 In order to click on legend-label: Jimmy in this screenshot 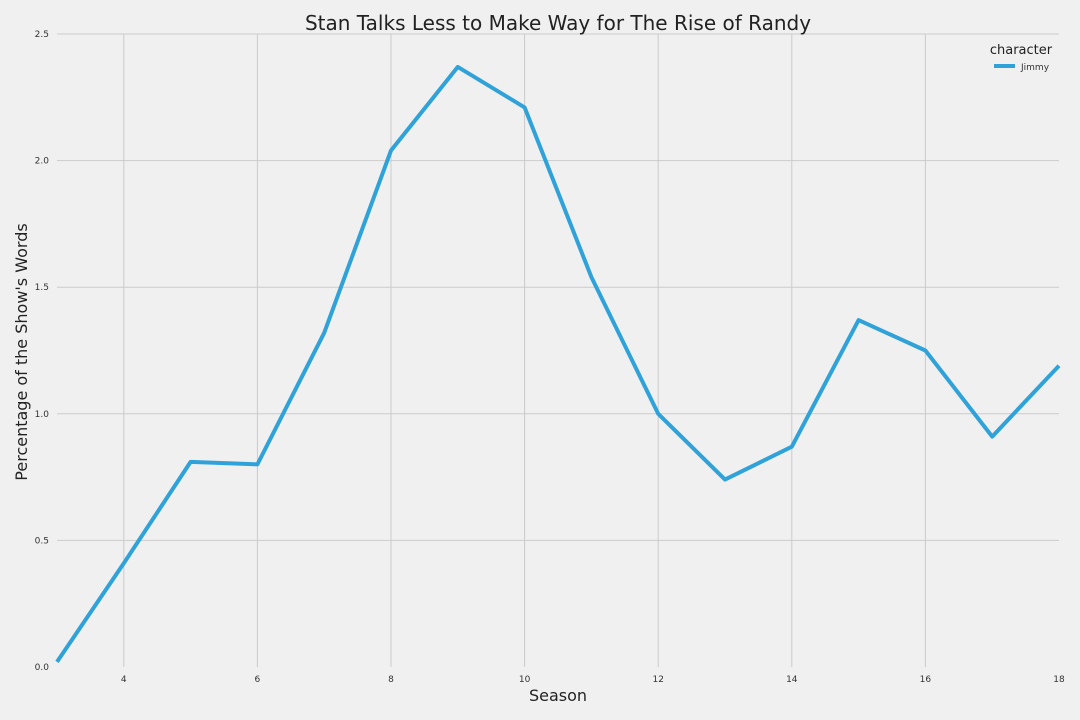, I will do `click(1035, 68)`.